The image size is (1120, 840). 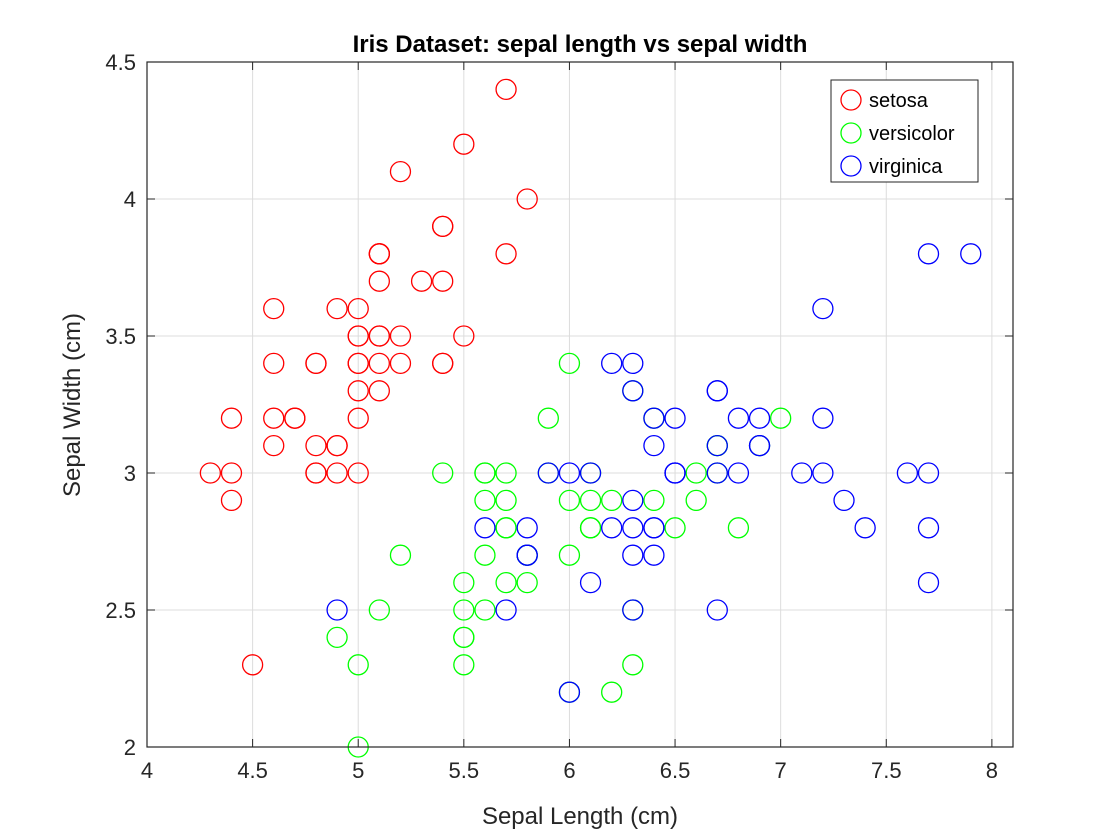 What do you see at coordinates (904, 131) in the screenshot?
I see `legend: setosa versicolor virginica` at bounding box center [904, 131].